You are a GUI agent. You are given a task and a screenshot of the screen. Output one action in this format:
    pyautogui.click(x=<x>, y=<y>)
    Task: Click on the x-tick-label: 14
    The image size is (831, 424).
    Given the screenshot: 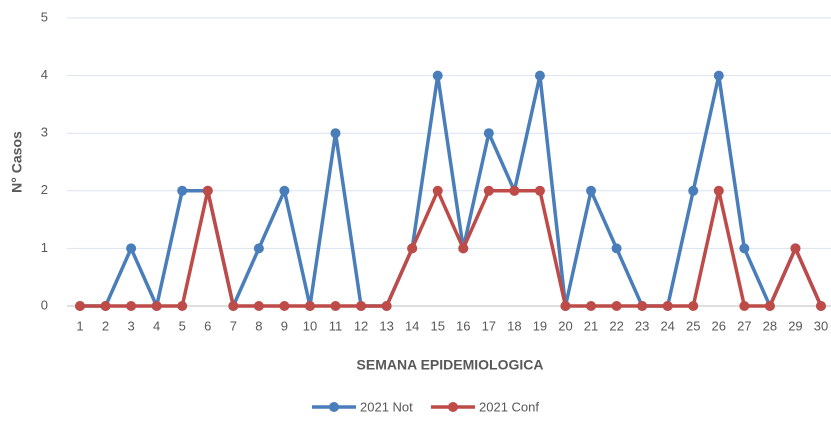 What is the action you would take?
    pyautogui.click(x=412, y=325)
    